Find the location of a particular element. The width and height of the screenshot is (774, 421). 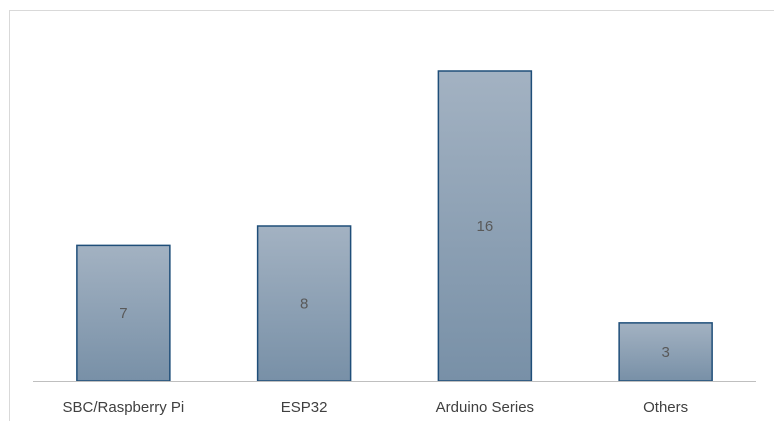

value-label-0: 7 is located at coordinates (123, 313).